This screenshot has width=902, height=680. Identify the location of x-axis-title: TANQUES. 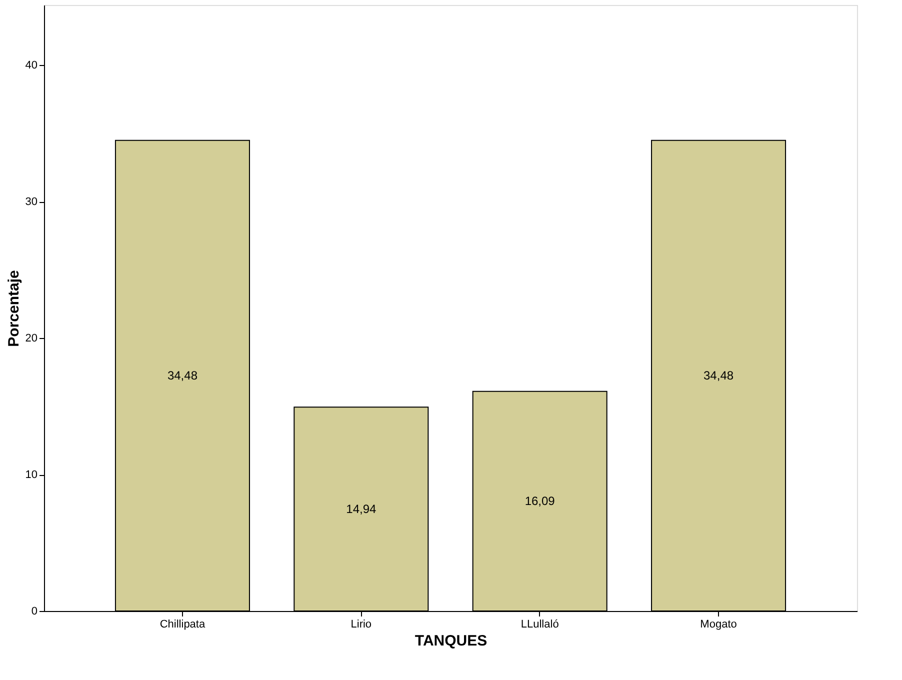
(451, 641).